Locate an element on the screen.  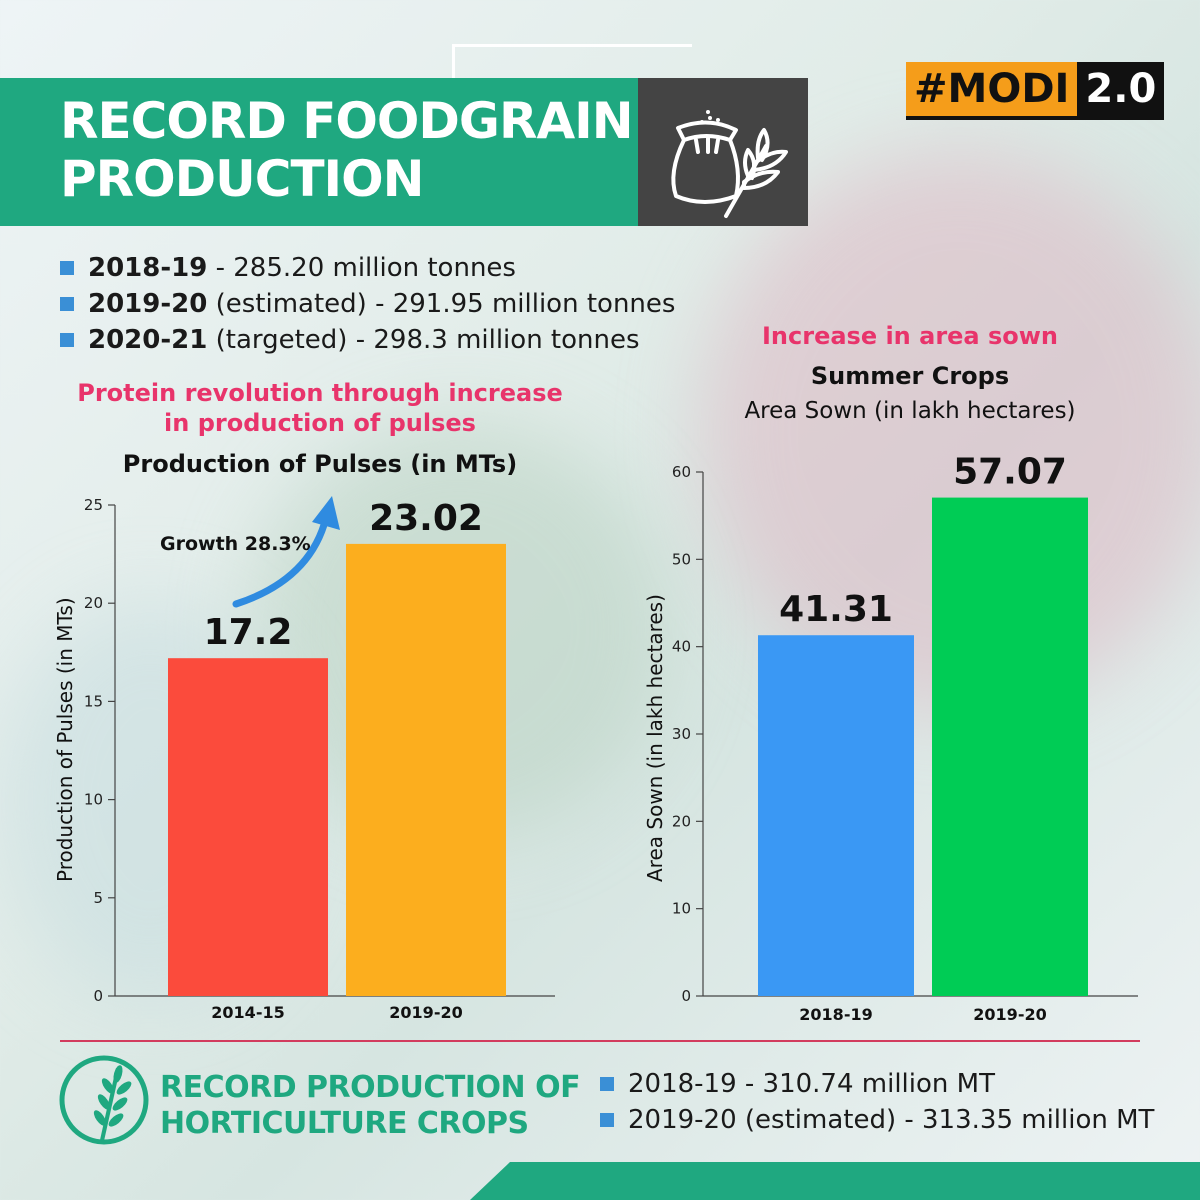
pulses-y-axis-title: Production of Pulses (in MTs) is located at coordinates (65, 739).